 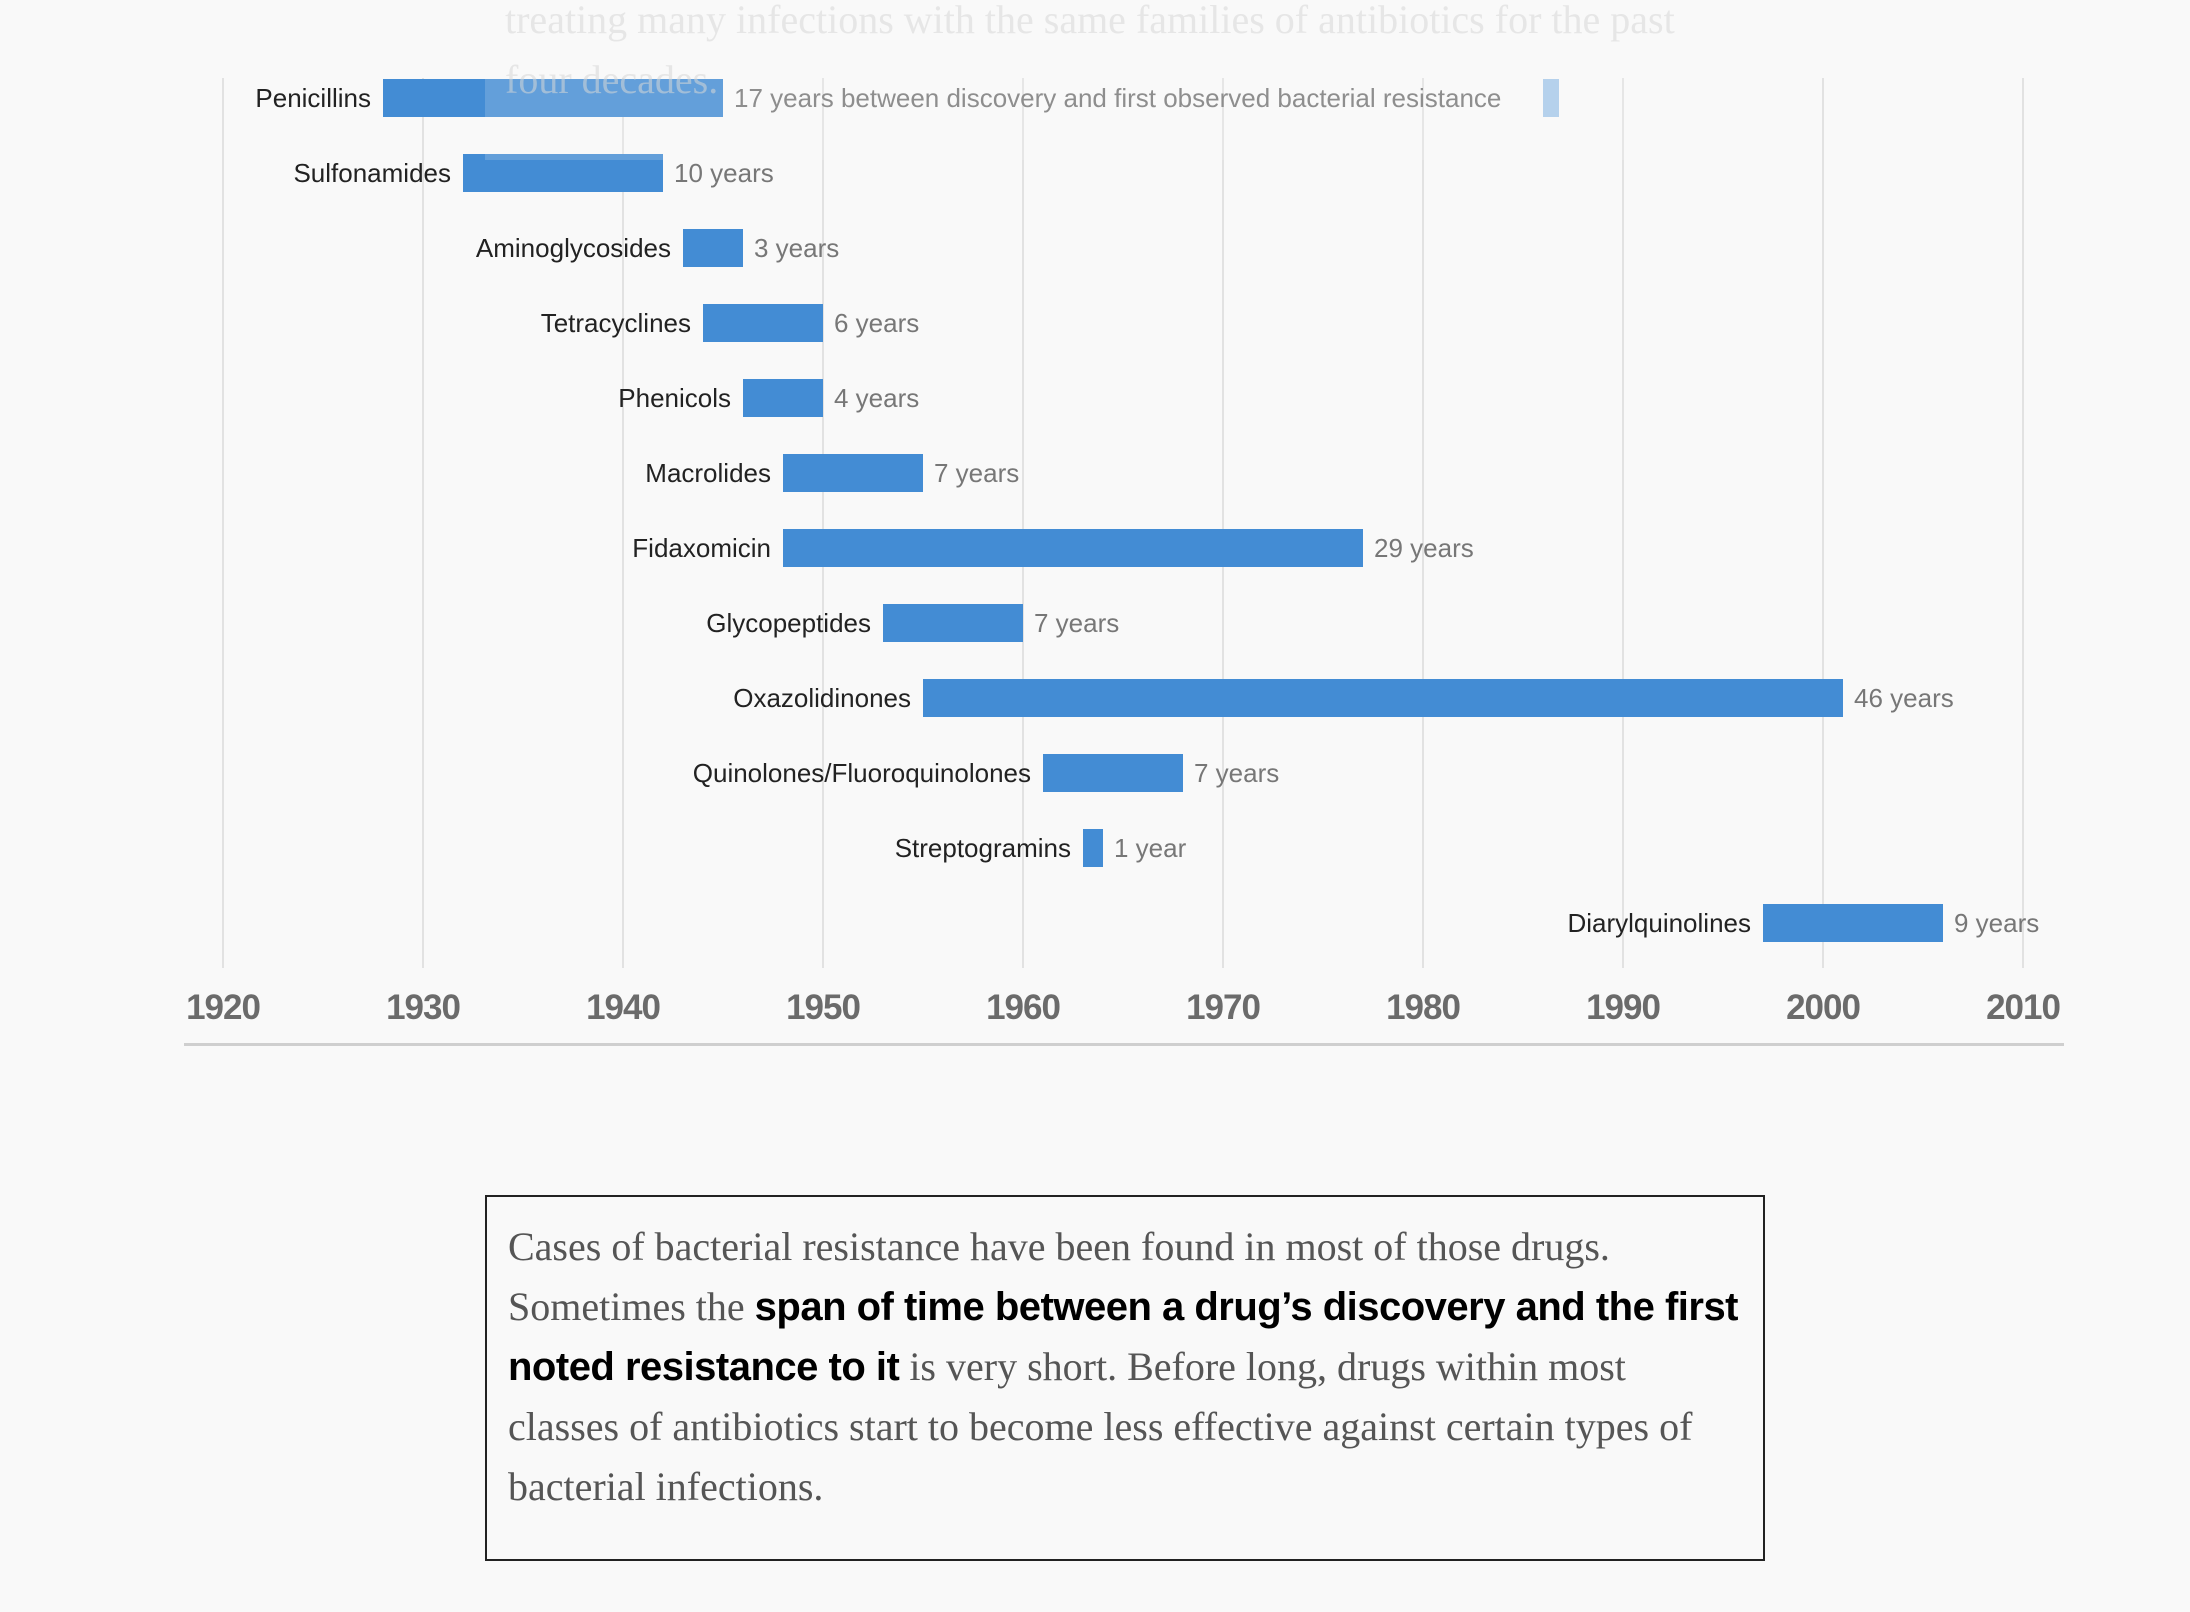 I want to click on bar-sulfonamides, so click(x=563, y=173).